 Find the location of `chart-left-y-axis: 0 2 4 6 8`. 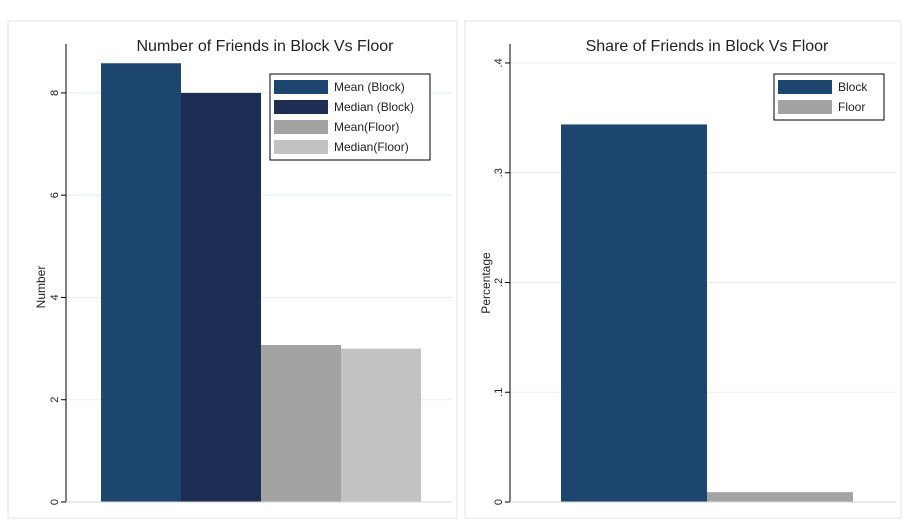

chart-left-y-axis: 0 2 4 6 8 is located at coordinates (58, 274).